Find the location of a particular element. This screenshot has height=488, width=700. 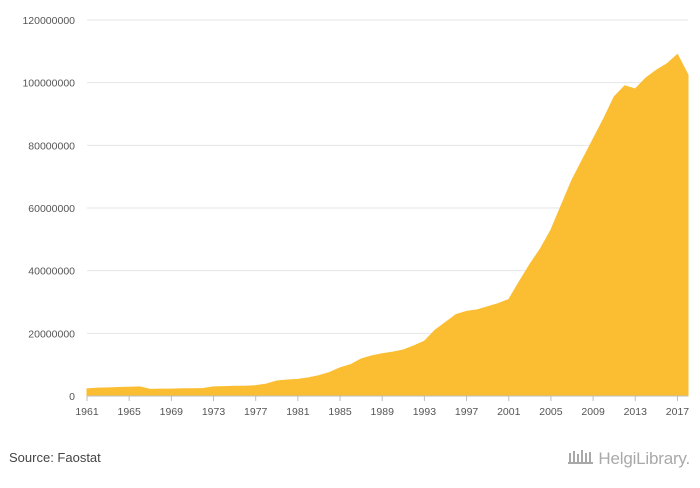

x-tick-label: 1985 is located at coordinates (340, 412).